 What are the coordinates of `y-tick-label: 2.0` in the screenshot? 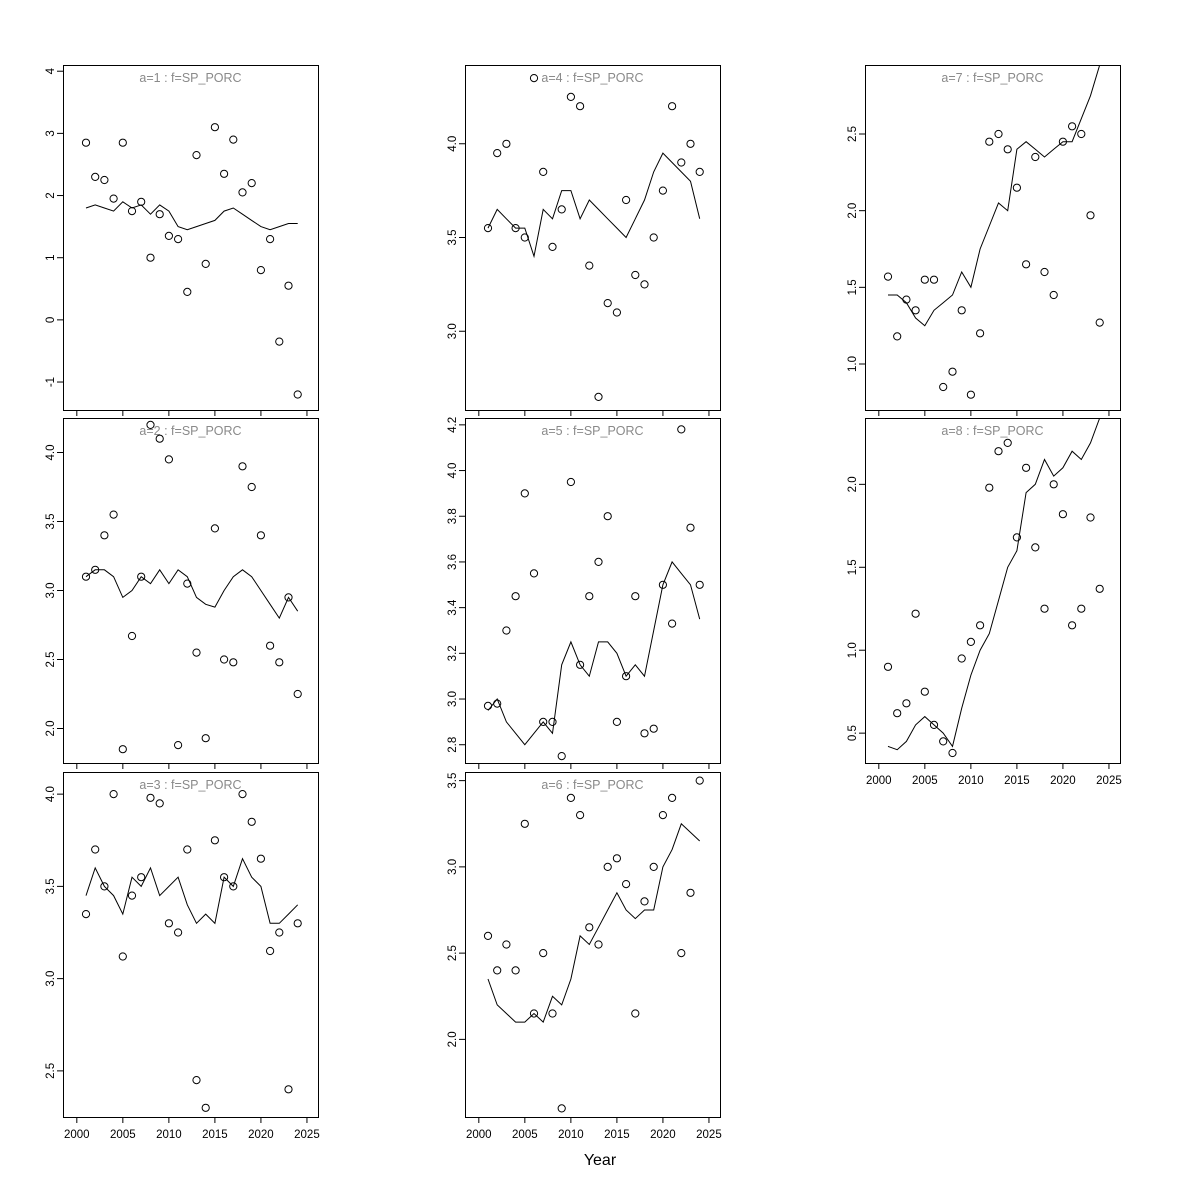 It's located at (453, 1039).